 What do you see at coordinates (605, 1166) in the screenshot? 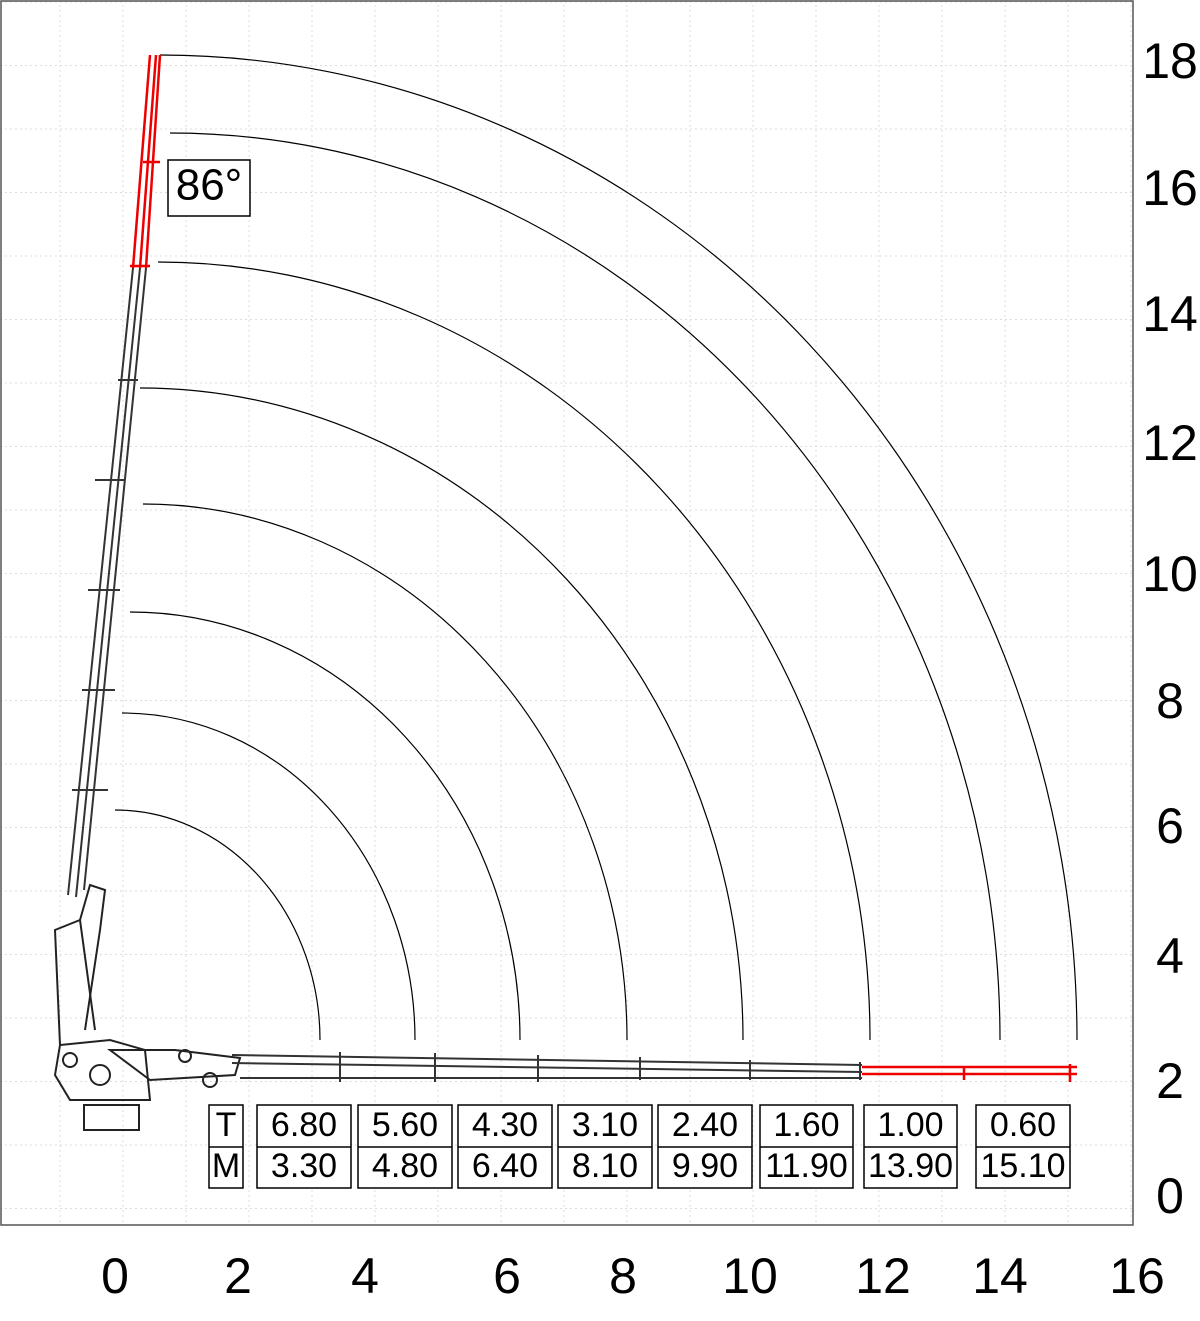
I see `reach-value: 8.10` at bounding box center [605, 1166].